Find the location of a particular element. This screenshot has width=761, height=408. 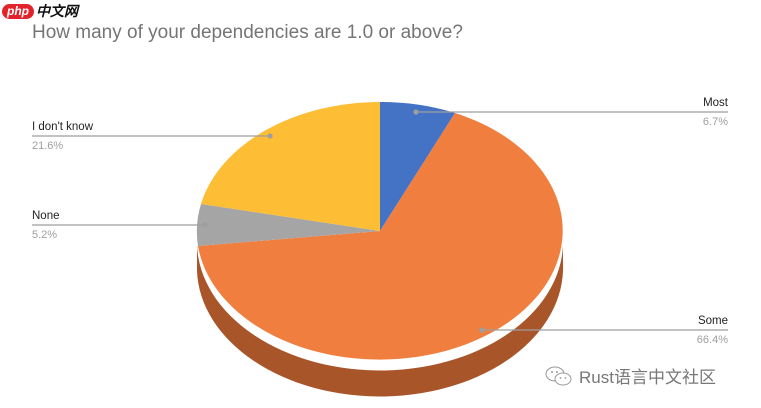

value-most: 6.7% is located at coordinates (715, 122).